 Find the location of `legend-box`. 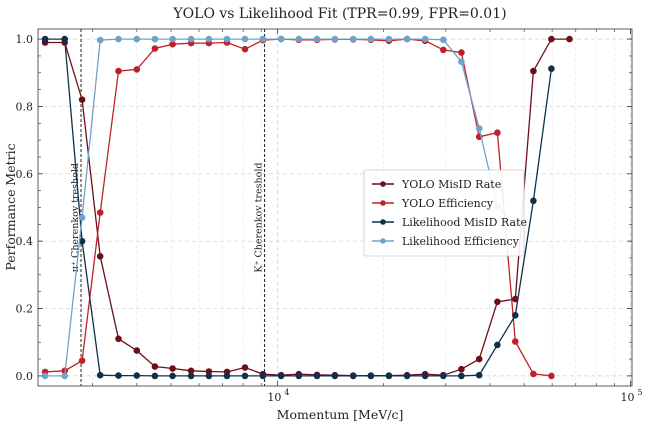

legend-box is located at coordinates (444, 213).